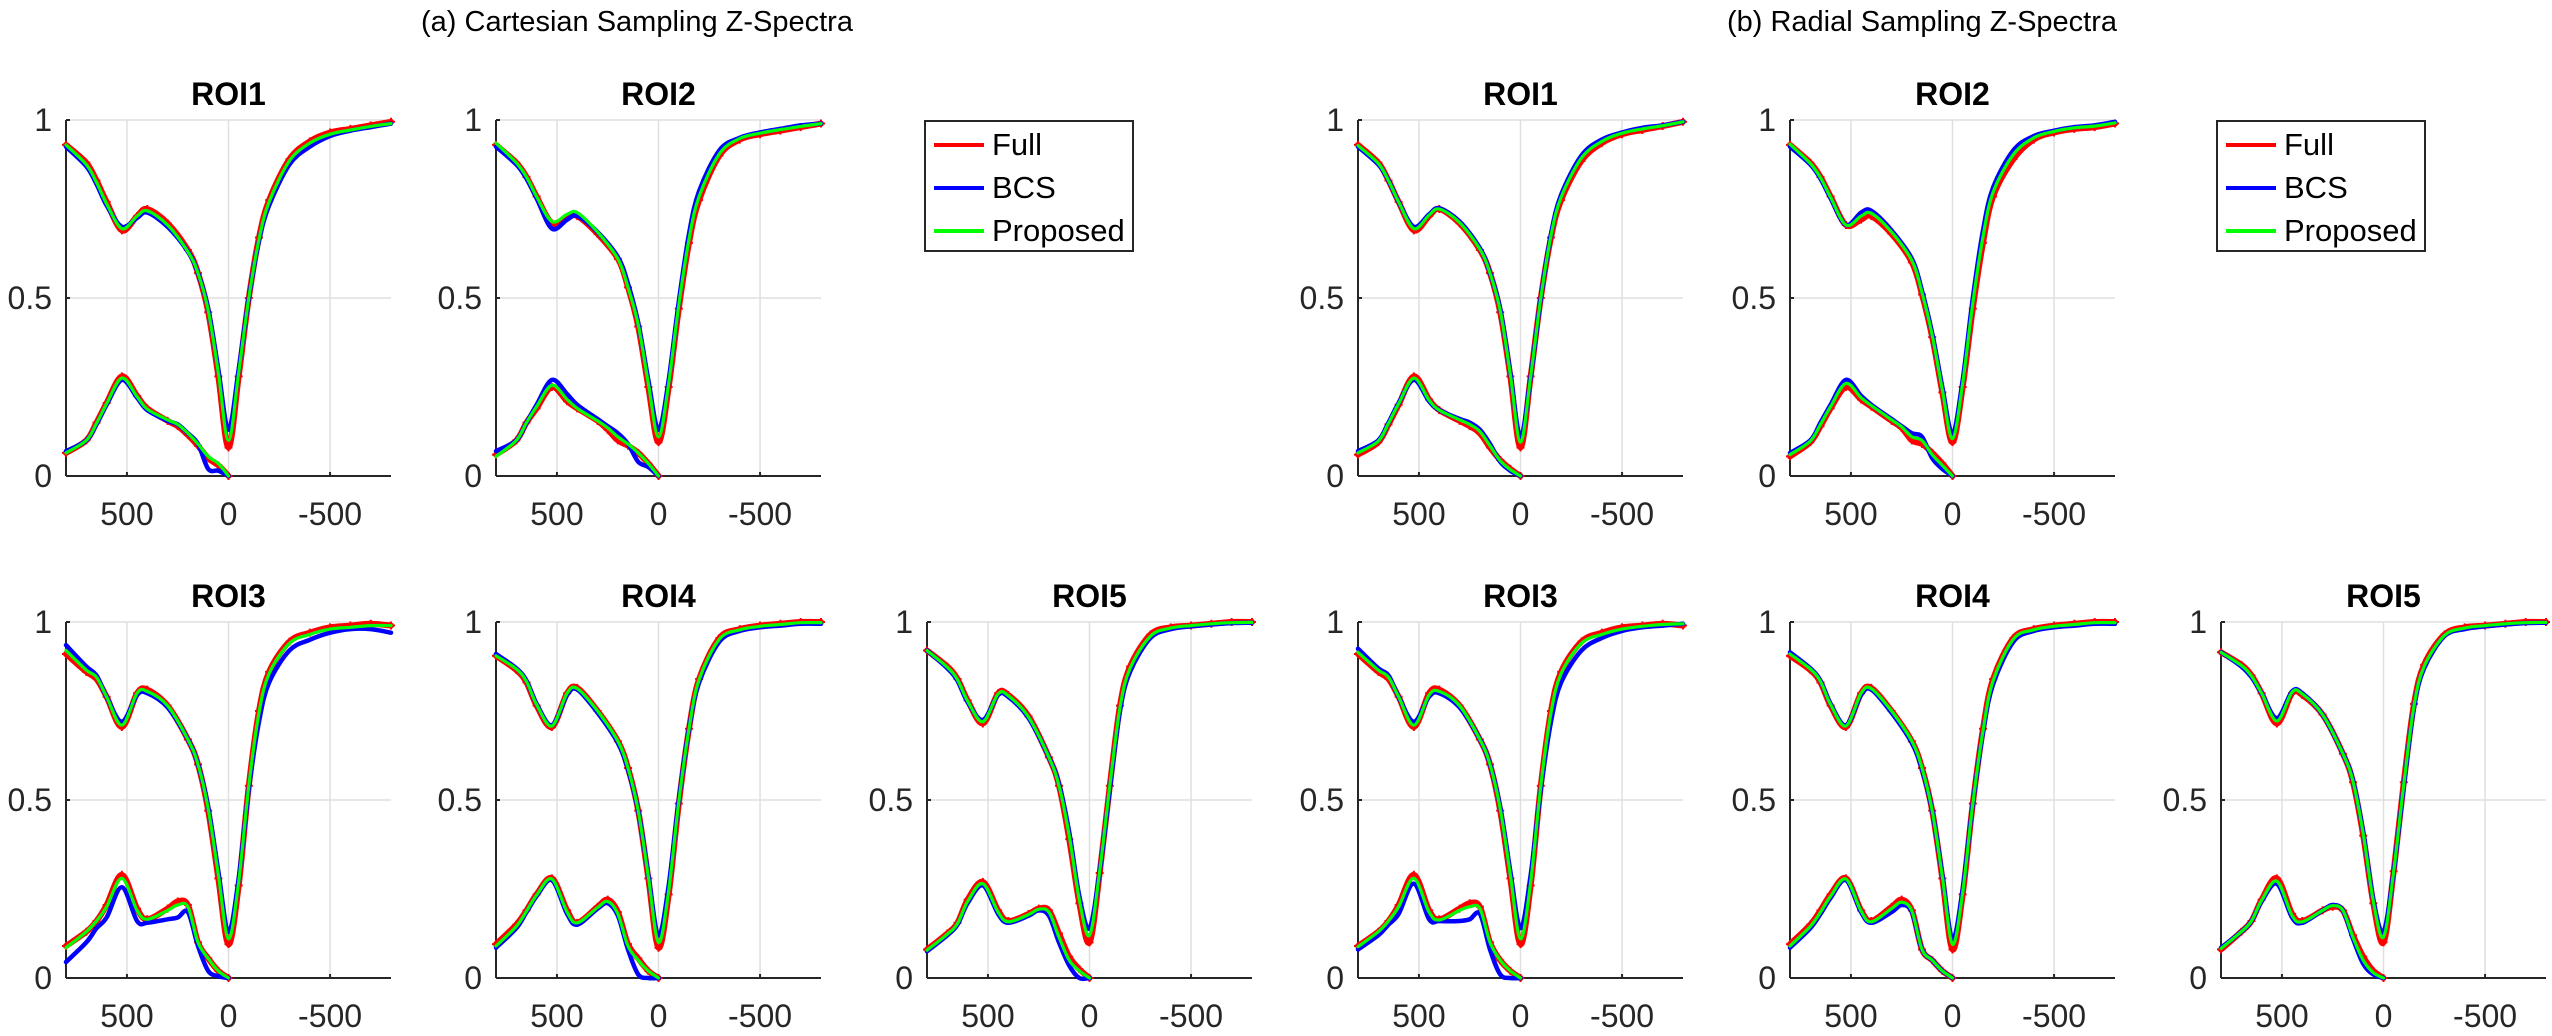 The width and height of the screenshot is (2552, 1036). I want to click on legend-entry-bcs: BCS, so click(2287, 188).